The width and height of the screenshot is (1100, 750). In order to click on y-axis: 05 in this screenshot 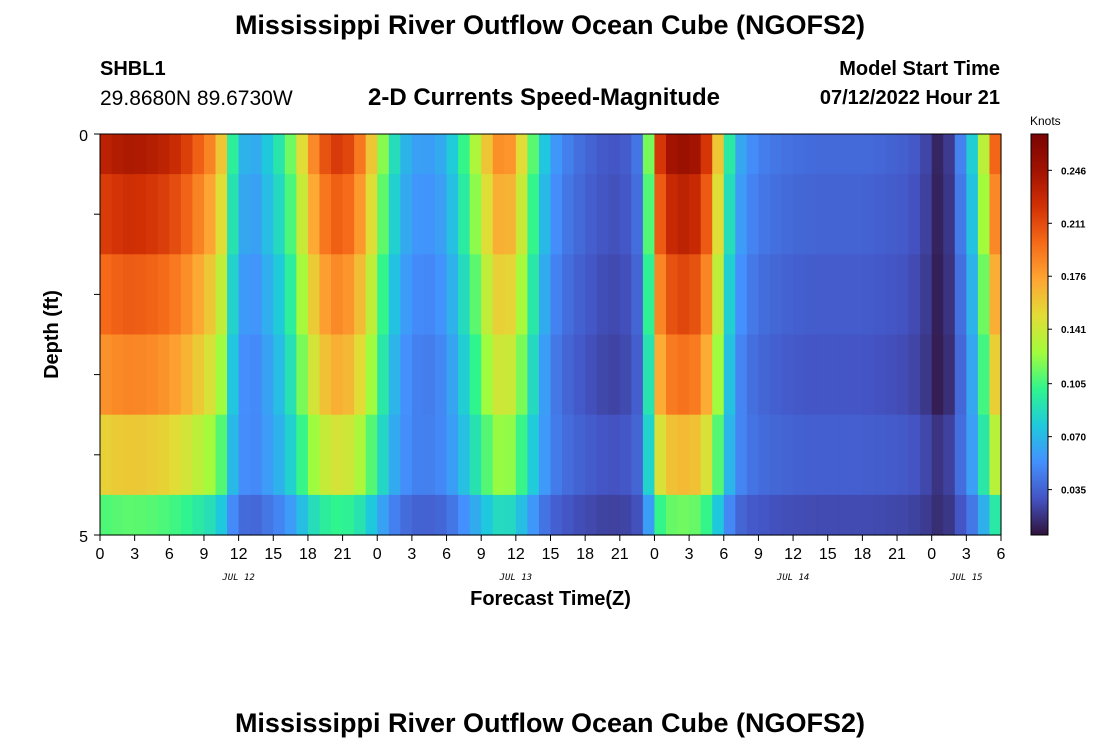, I will do `click(89, 337)`.